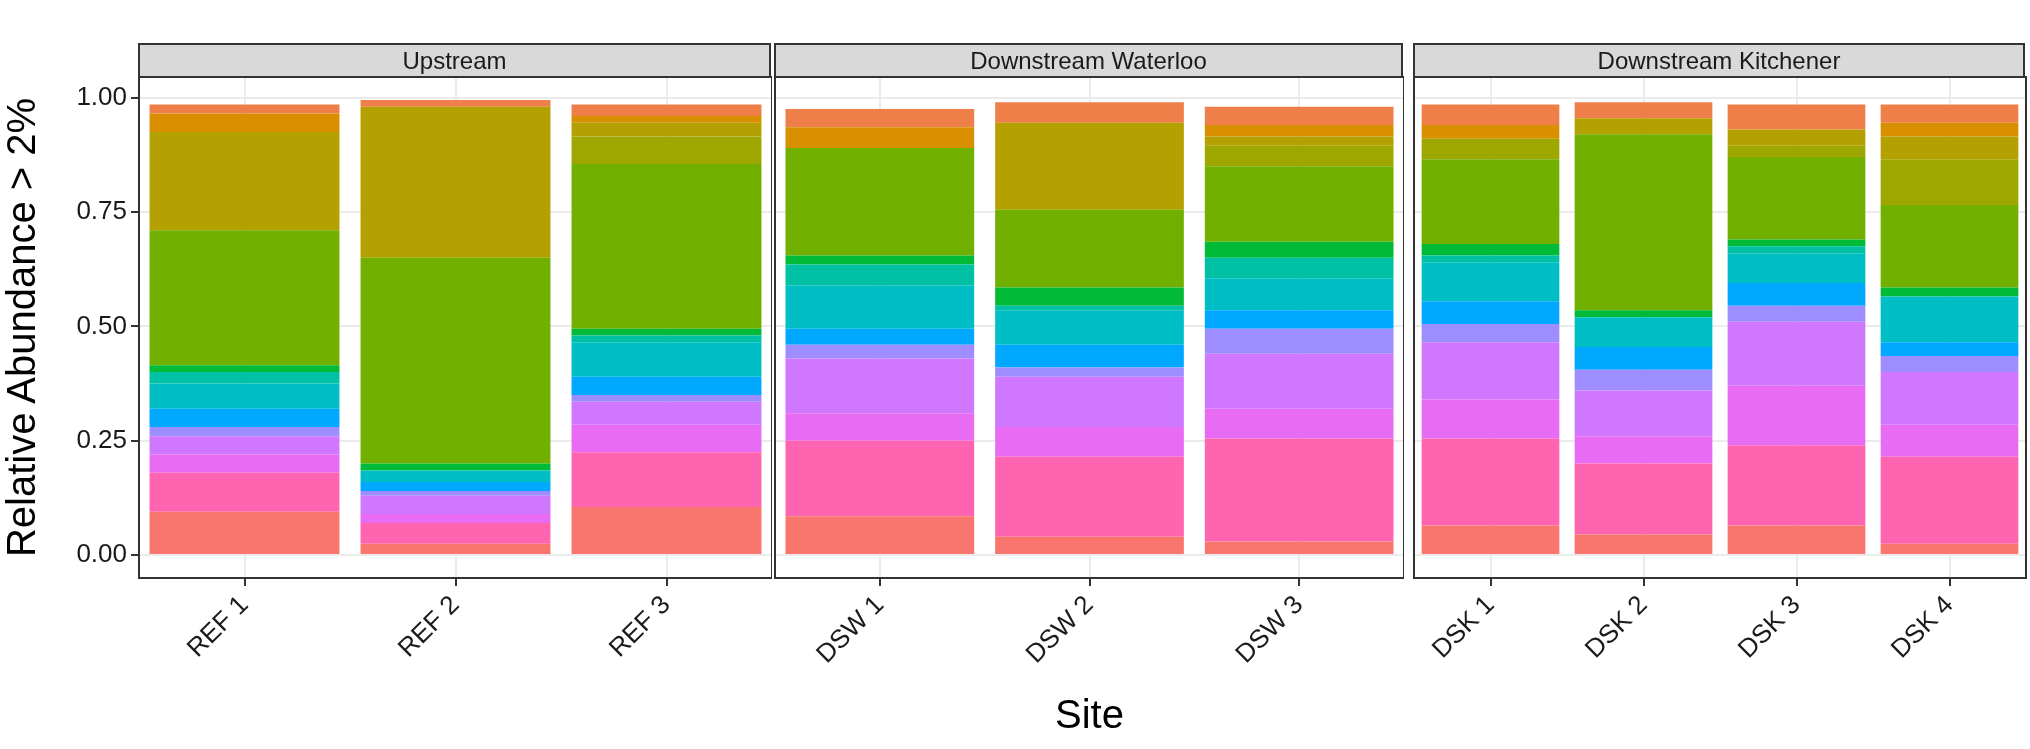  Describe the element at coordinates (101, 210) in the screenshot. I see `y-tick-label: 0.75` at that location.